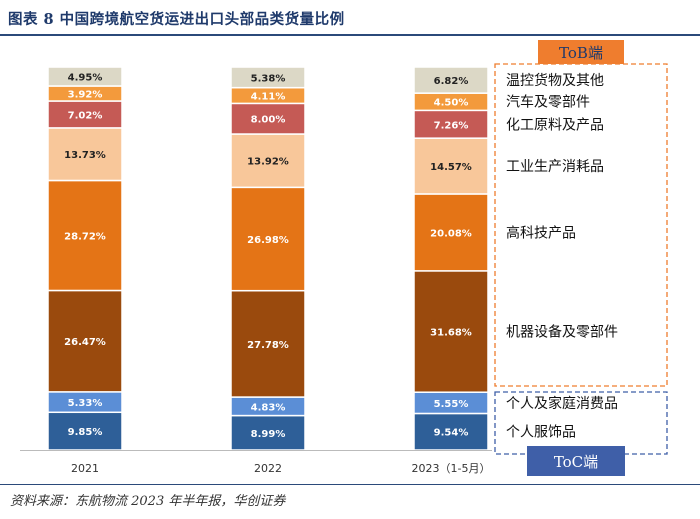 This screenshot has width=700, height=519. Describe the element at coordinates (176, 19) in the screenshot. I see `figure-title: 图表 8 中国跨境航空货运进出口头部品类货量比例` at that location.